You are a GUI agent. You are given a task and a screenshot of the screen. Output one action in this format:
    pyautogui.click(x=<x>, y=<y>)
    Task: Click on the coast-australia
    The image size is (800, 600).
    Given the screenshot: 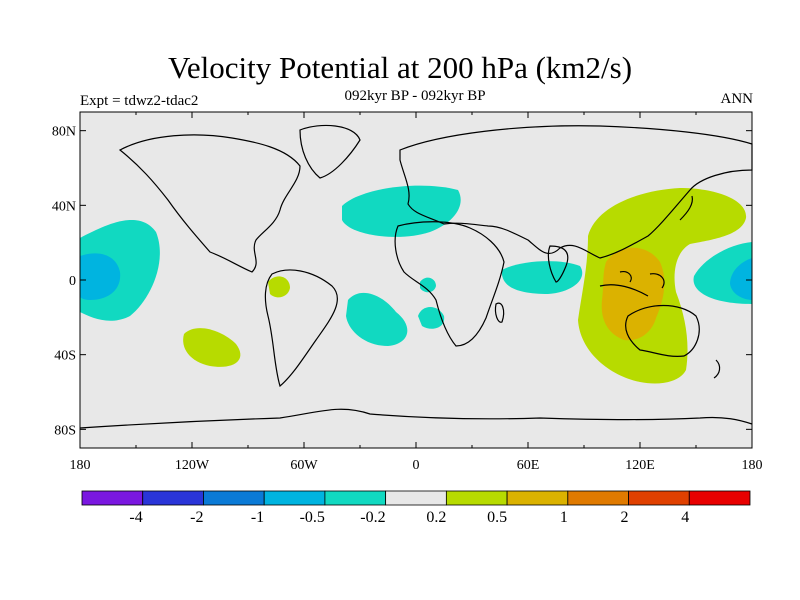 What is the action you would take?
    pyautogui.click(x=662, y=331)
    